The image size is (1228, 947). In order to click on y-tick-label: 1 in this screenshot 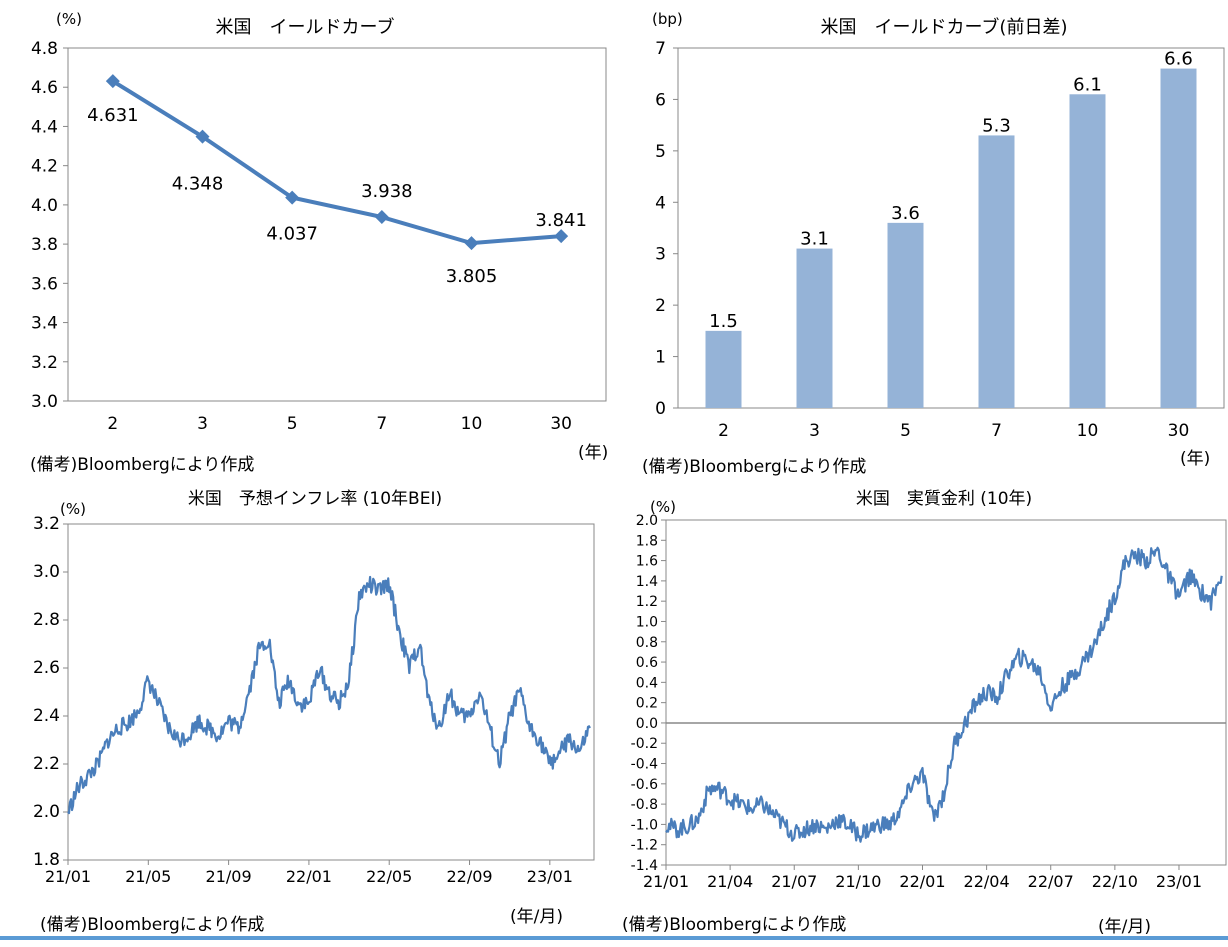, I will do `click(660, 358)`.